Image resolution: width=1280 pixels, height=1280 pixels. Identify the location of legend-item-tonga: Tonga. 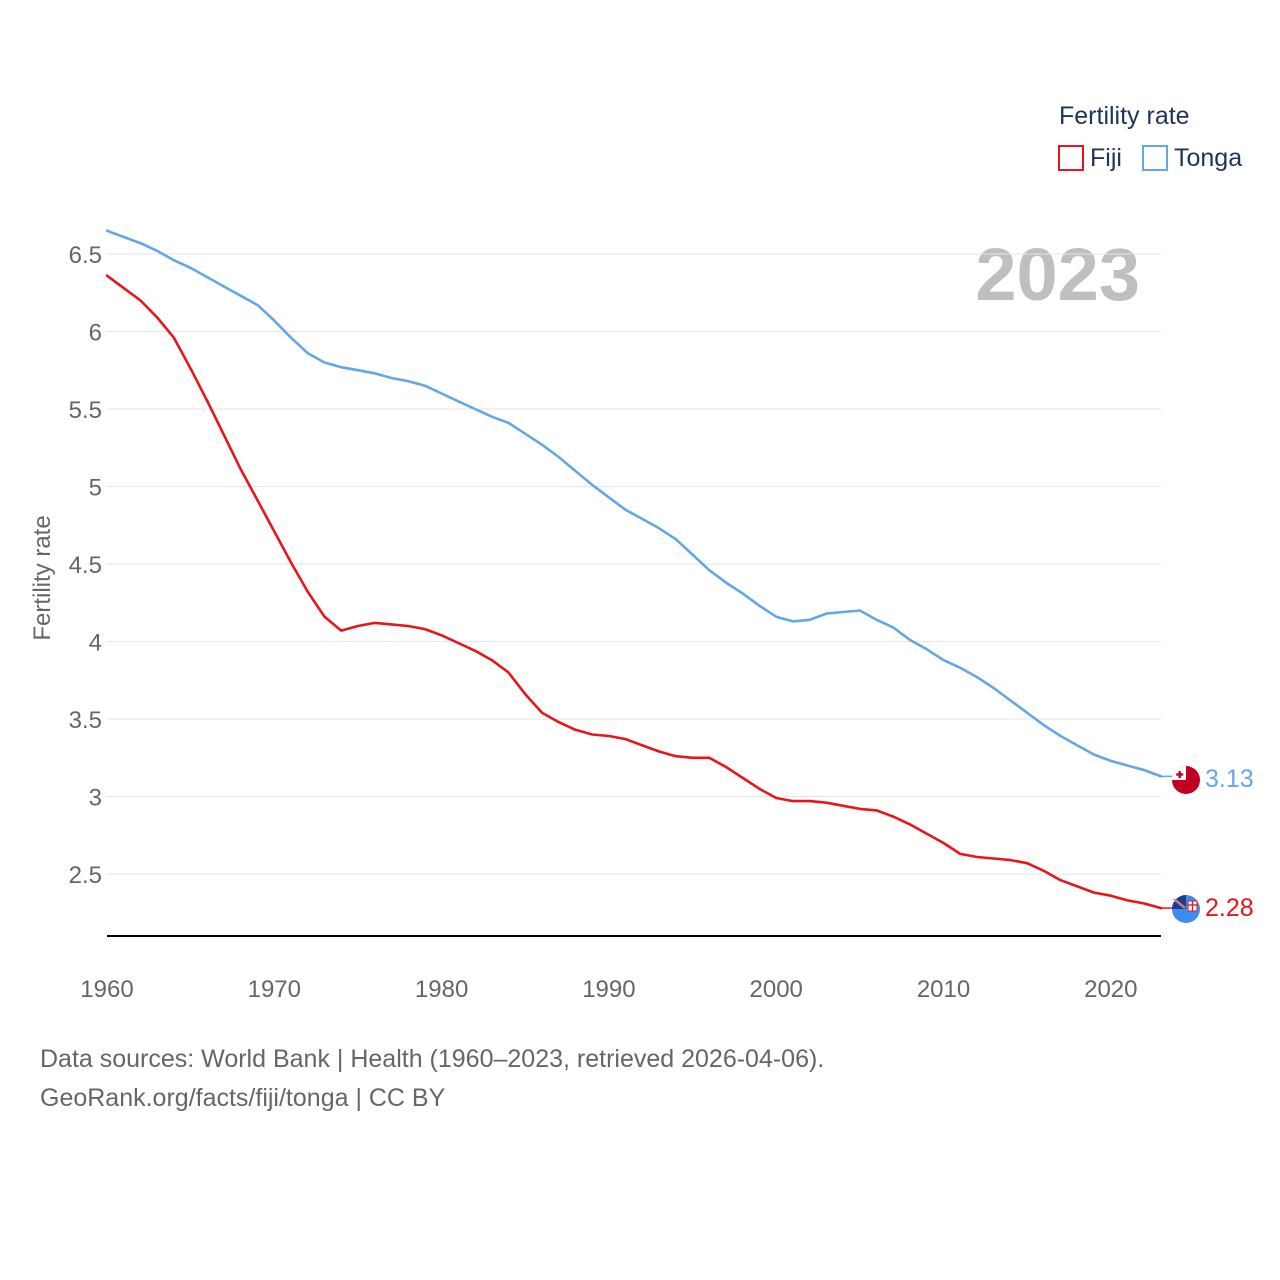
(1192, 158).